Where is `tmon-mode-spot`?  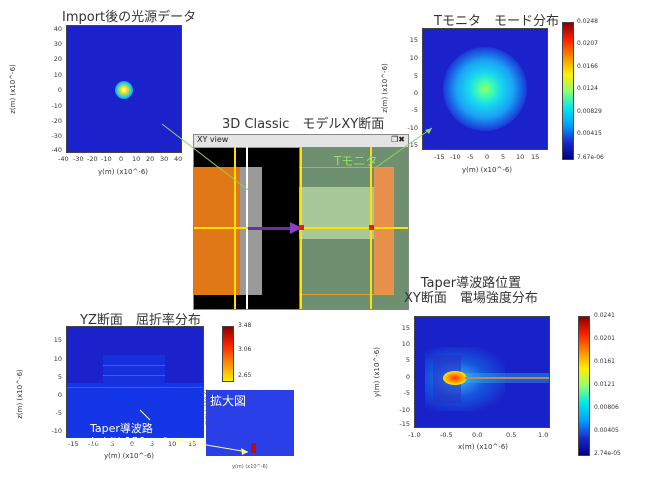
tmon-mode-spot is located at coordinates (485, 89).